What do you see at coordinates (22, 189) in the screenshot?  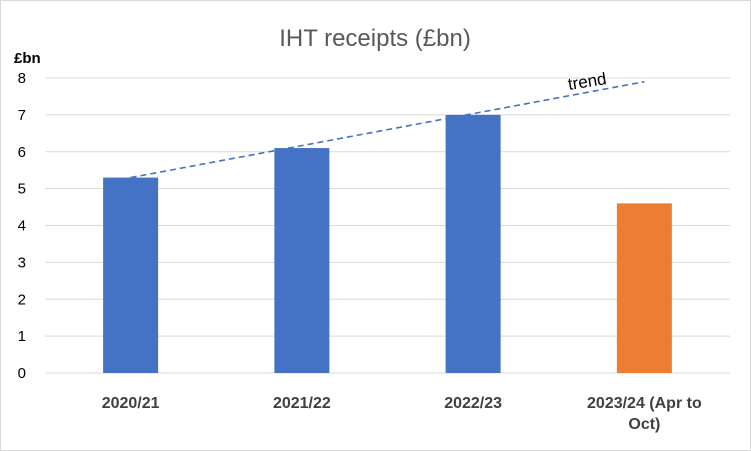 I see `y-tick-label: 5` at bounding box center [22, 189].